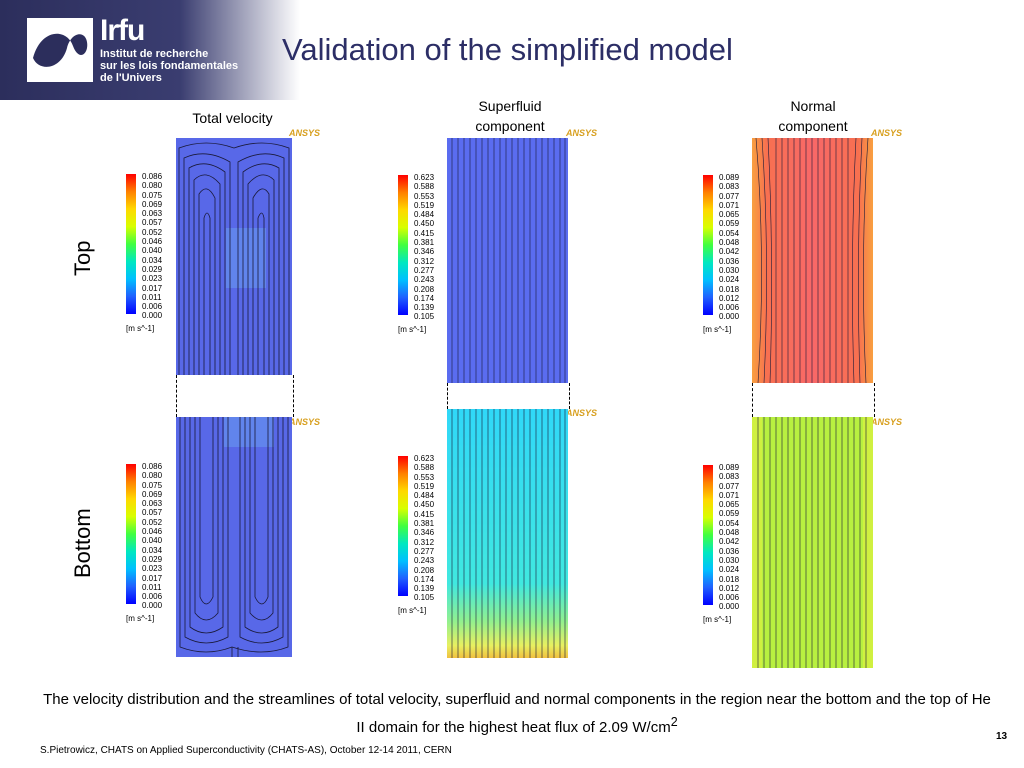 The height and width of the screenshot is (768, 1024). I want to click on legend-value: 0.243, so click(424, 280).